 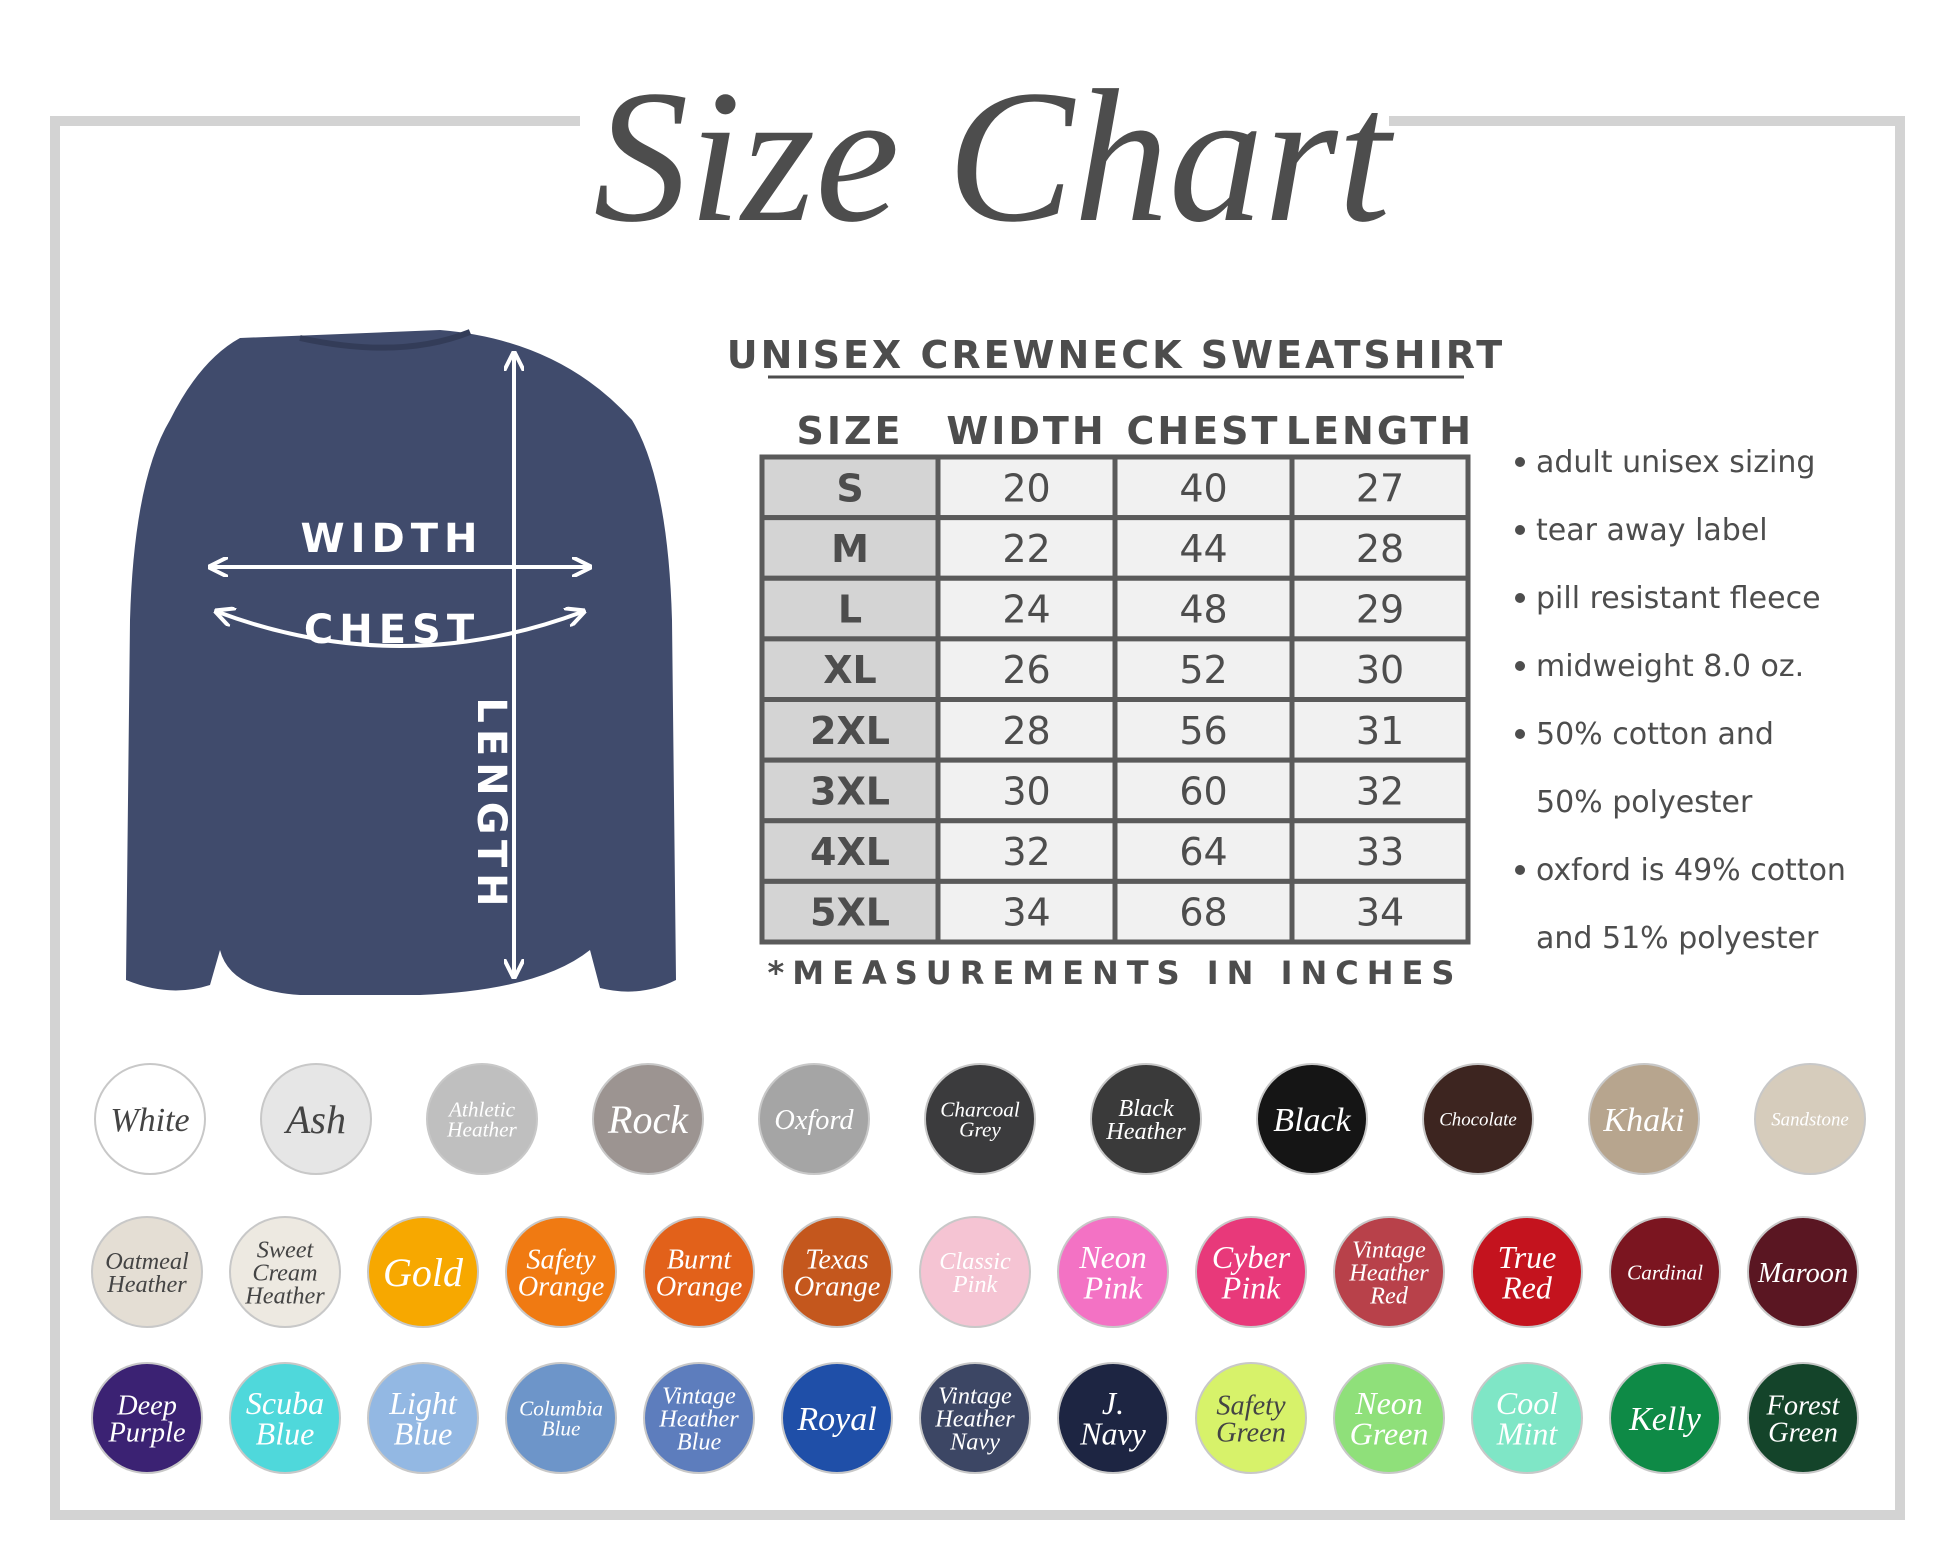 I want to click on feature-text: tear away label, so click(x=1652, y=530).